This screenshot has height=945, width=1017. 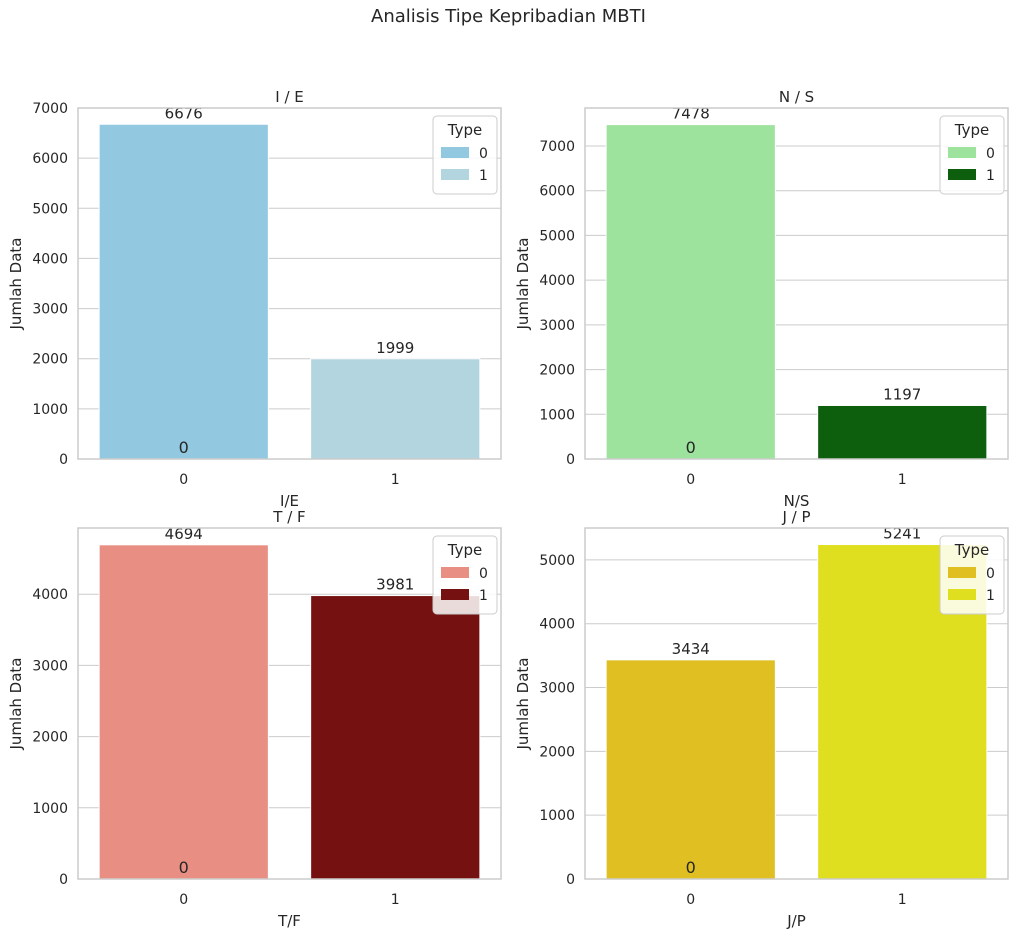 What do you see at coordinates (289, 97) in the screenshot?
I see `subplot-title: I / E` at bounding box center [289, 97].